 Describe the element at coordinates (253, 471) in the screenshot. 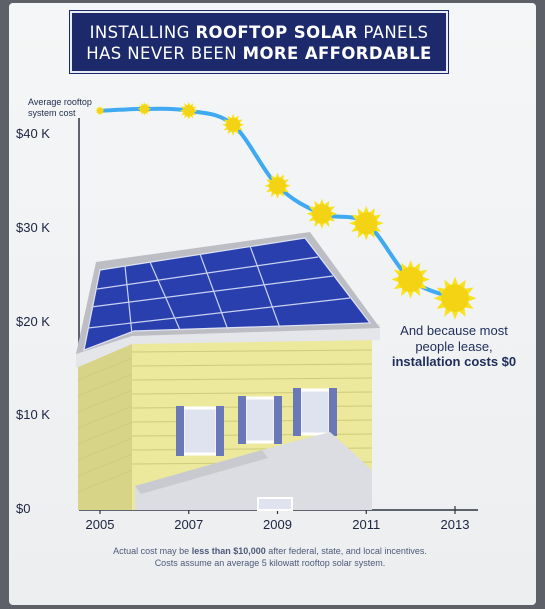

I see `porch-roof` at that location.